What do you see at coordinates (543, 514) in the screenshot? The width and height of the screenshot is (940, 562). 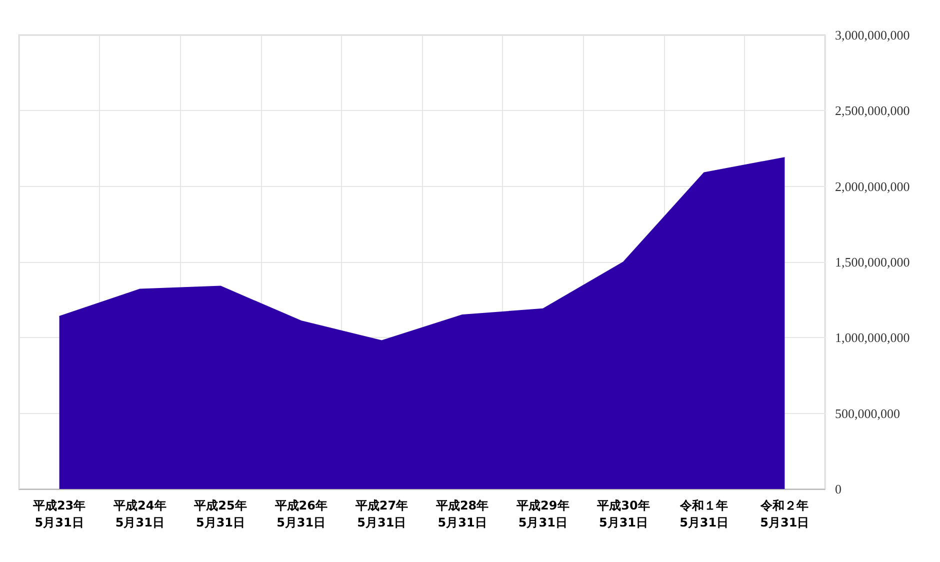 I see `x-tick-label: 平成29年 5月31日` at bounding box center [543, 514].